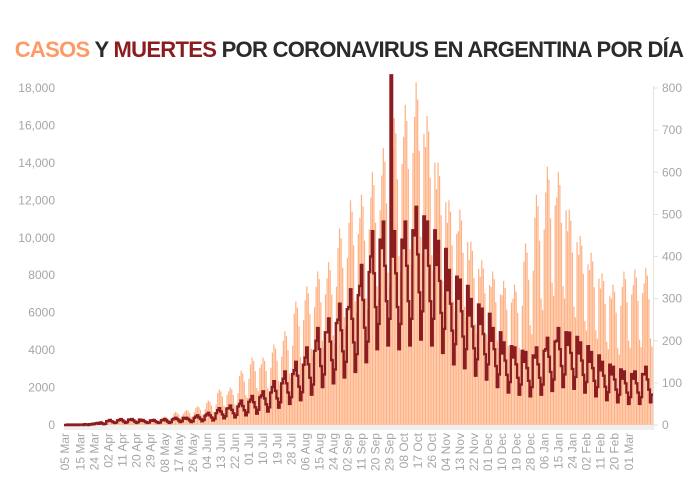  Describe the element at coordinates (109, 450) in the screenshot. I see `x-tick-label: 02 Apr` at that location.